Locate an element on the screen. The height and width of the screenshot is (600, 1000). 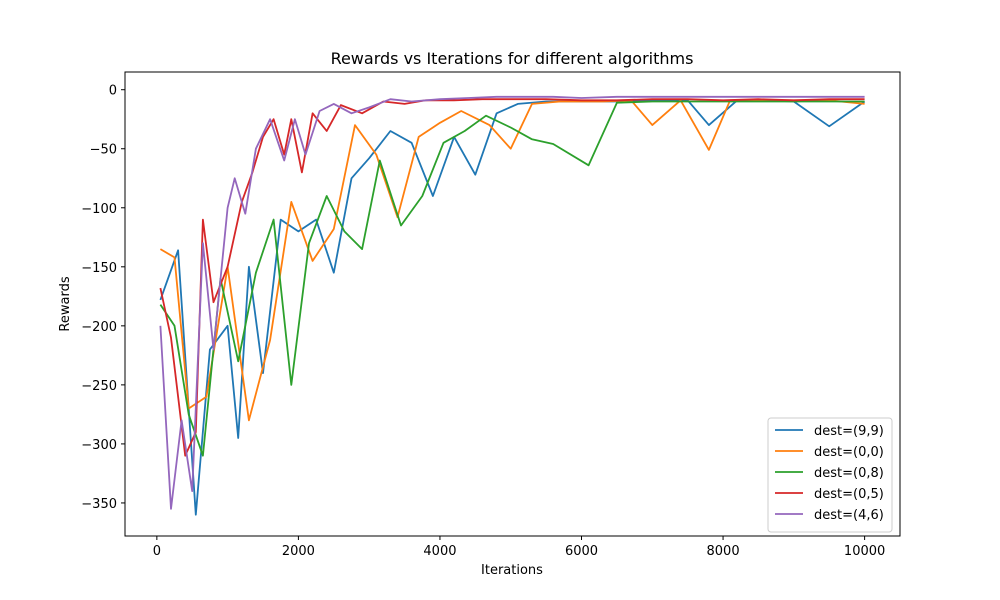
y-axis-title: Rewards is located at coordinates (65, 303).